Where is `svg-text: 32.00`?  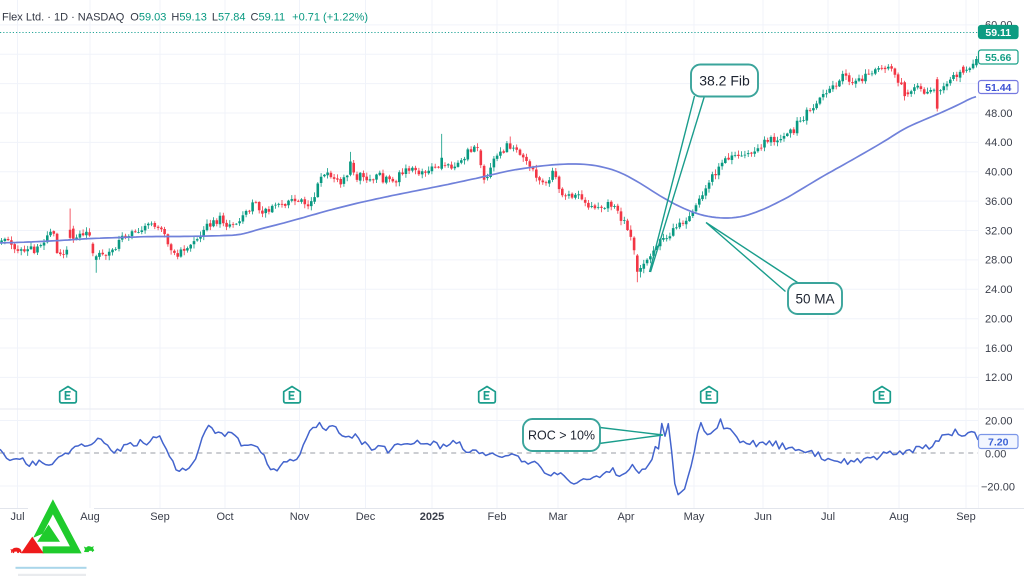
svg-text: 32.00 is located at coordinates (999, 231).